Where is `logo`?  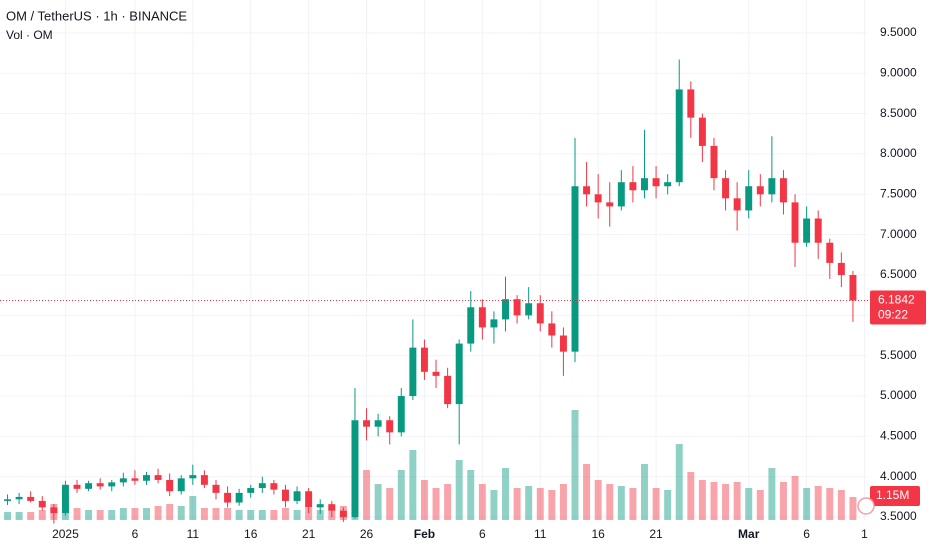 logo is located at coordinates (866, 506).